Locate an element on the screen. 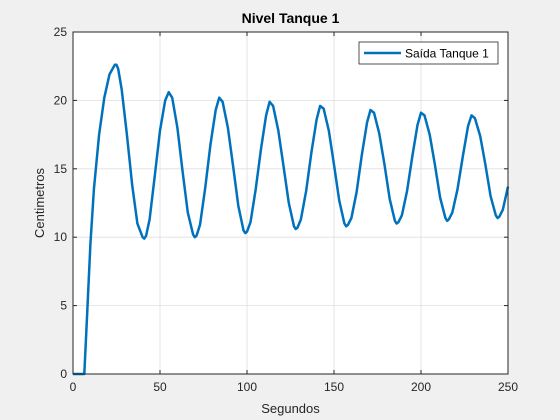 The width and height of the screenshot is (560, 420). x-axis-label: Segundos is located at coordinates (290, 408).